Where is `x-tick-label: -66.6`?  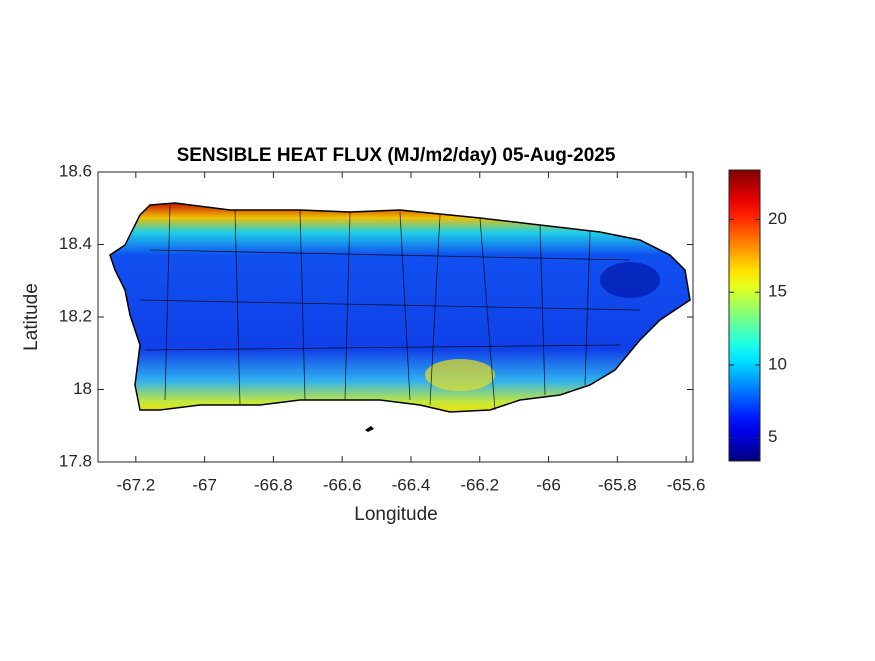
x-tick-label: -66.6 is located at coordinates (342, 484).